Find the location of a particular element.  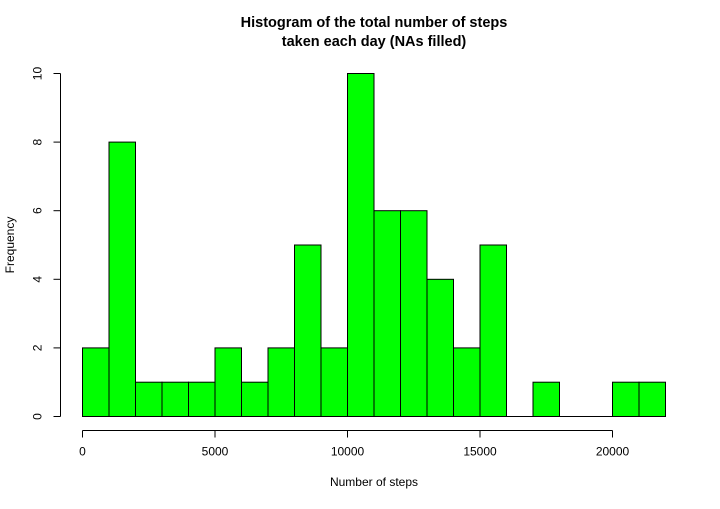

y-tick-label: 10 is located at coordinates (38, 74).